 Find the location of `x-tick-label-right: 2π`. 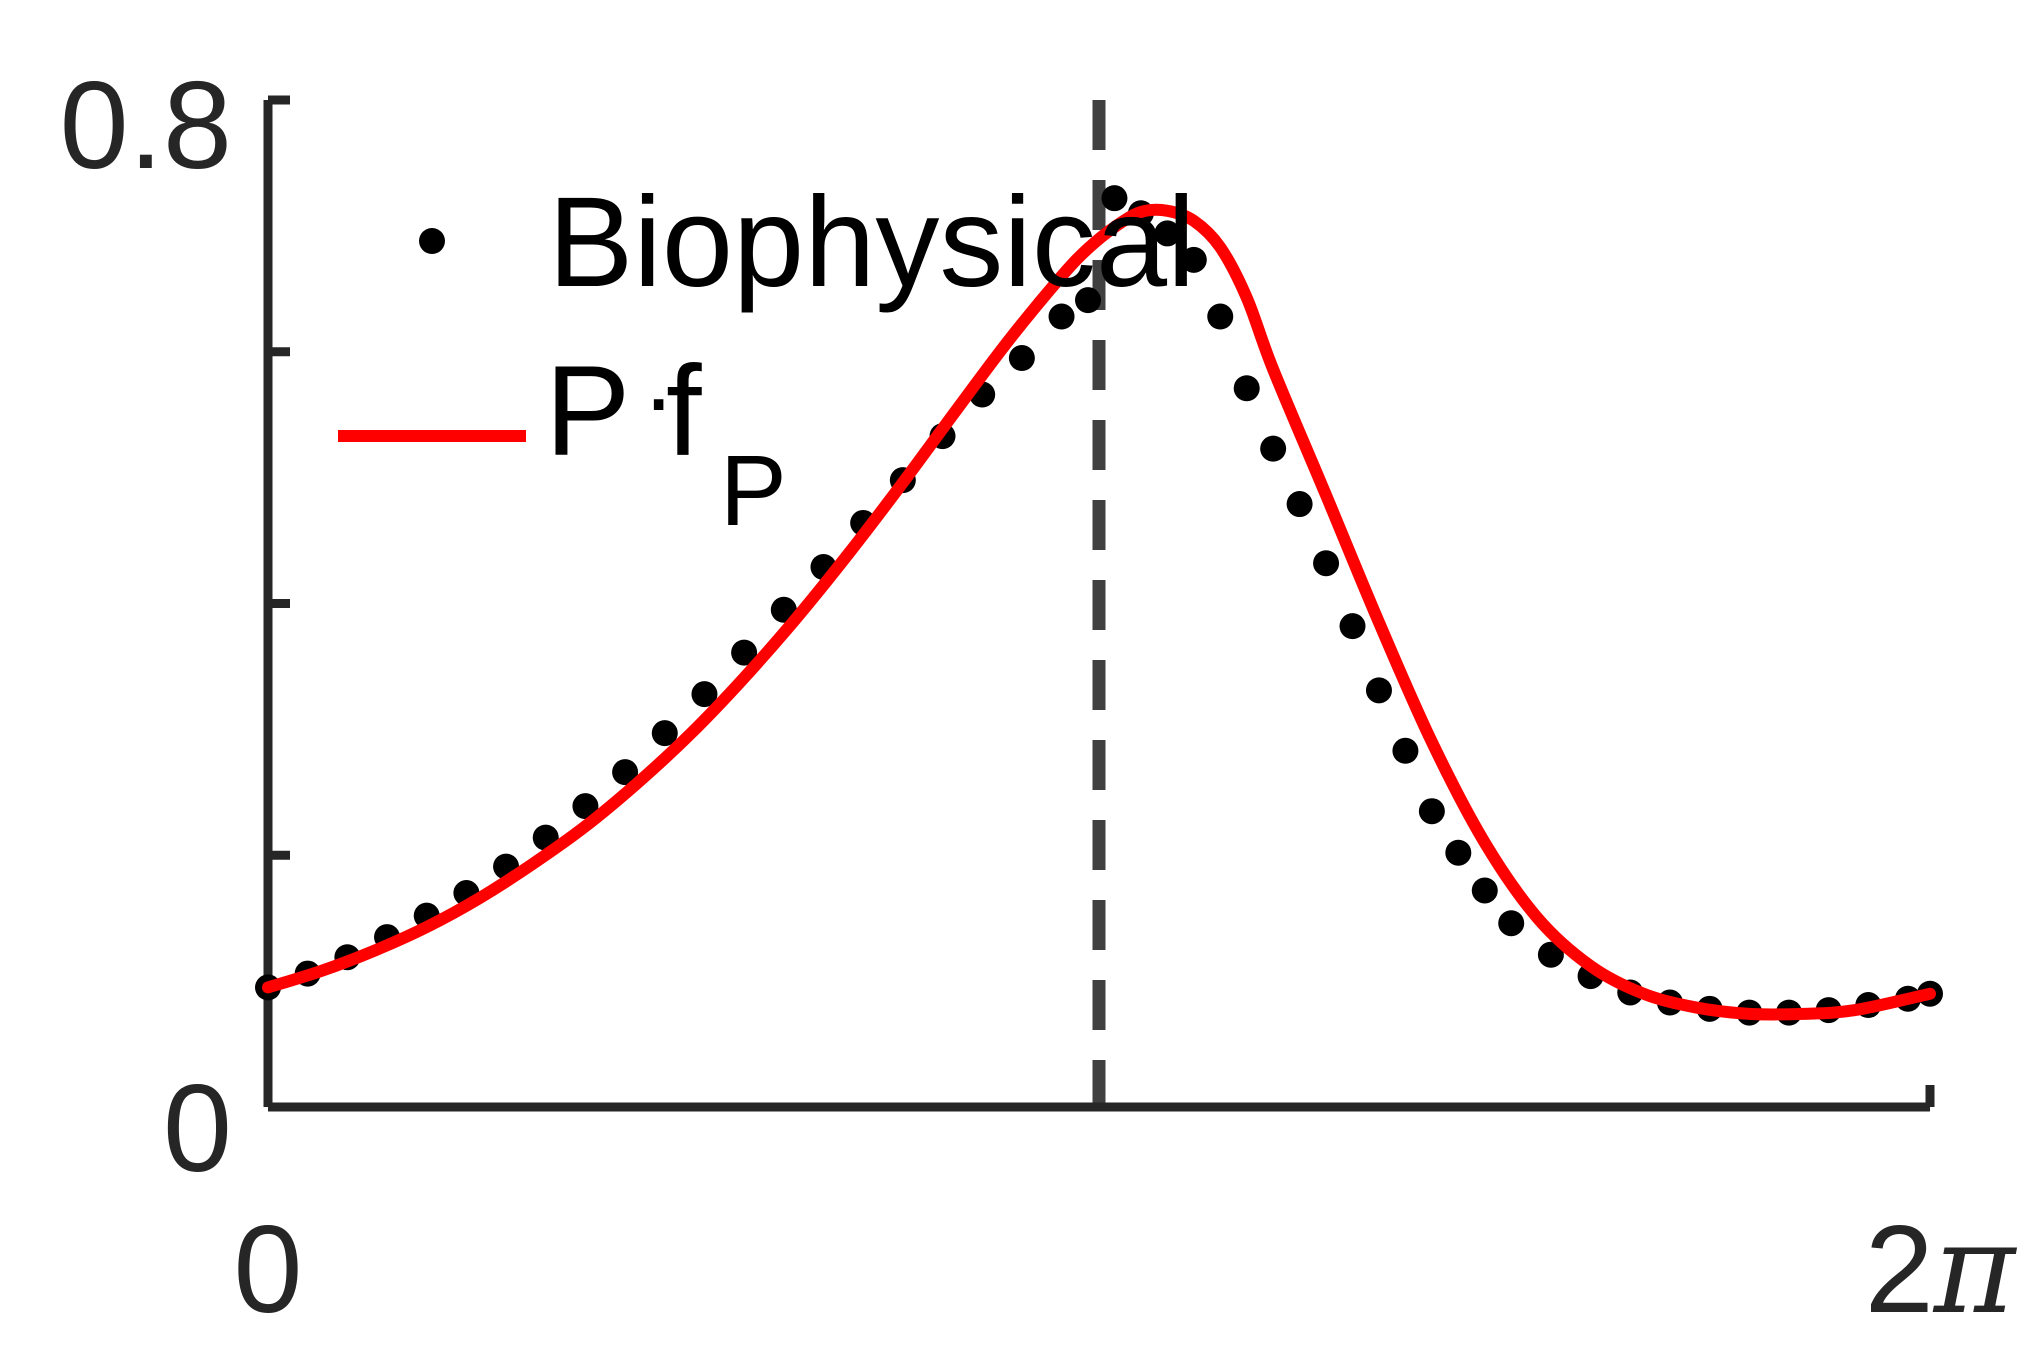

x-tick-label-right: 2π is located at coordinates (1941, 1270).